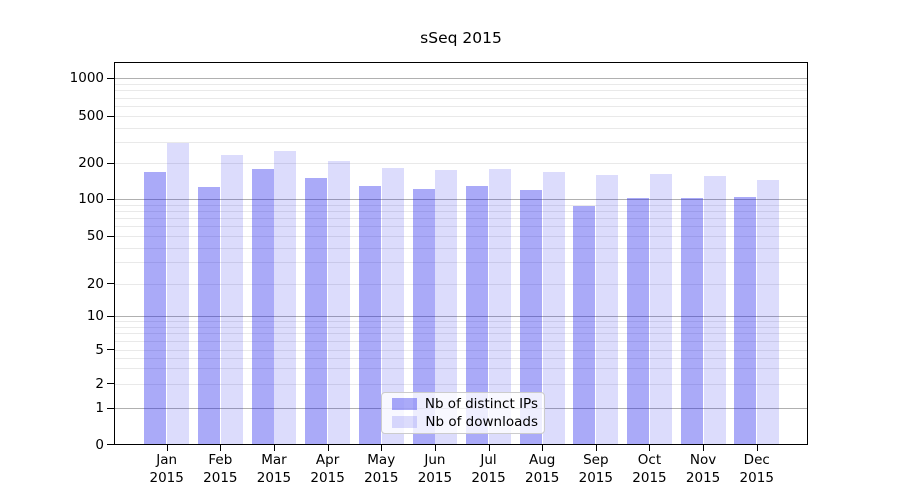 The height and width of the screenshot is (500, 900). What do you see at coordinates (553, 308) in the screenshot?
I see `bar-downloads-aug` at bounding box center [553, 308].